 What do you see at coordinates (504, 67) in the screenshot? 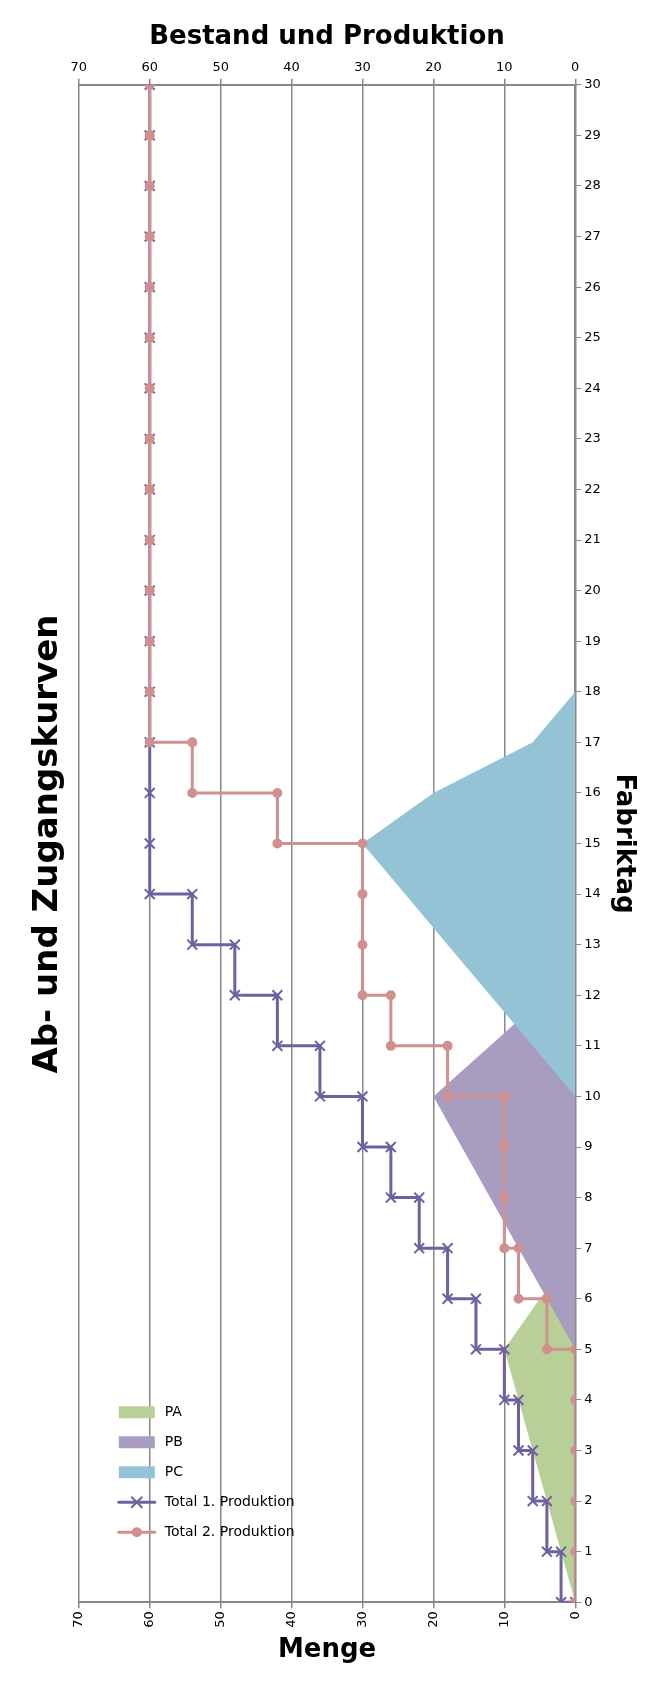
I see `x2-tick-label: 10` at bounding box center [504, 67].